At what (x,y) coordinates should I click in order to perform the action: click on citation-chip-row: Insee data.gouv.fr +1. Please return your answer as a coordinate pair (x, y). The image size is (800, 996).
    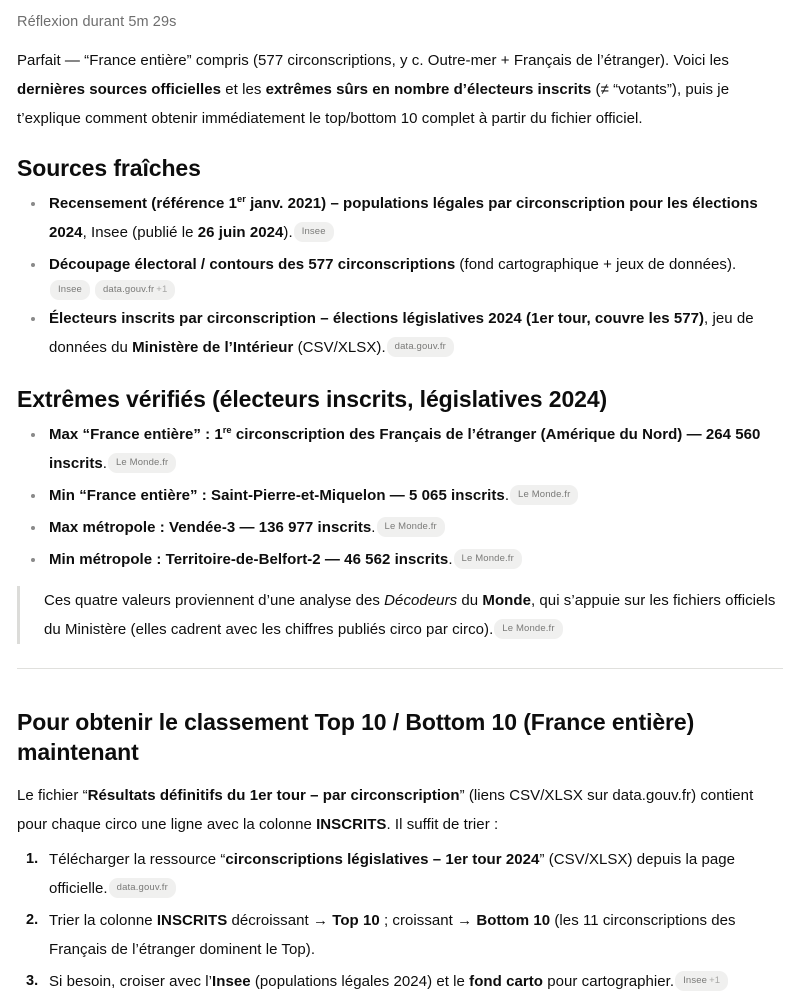
    Looking at the image, I should click on (416, 290).